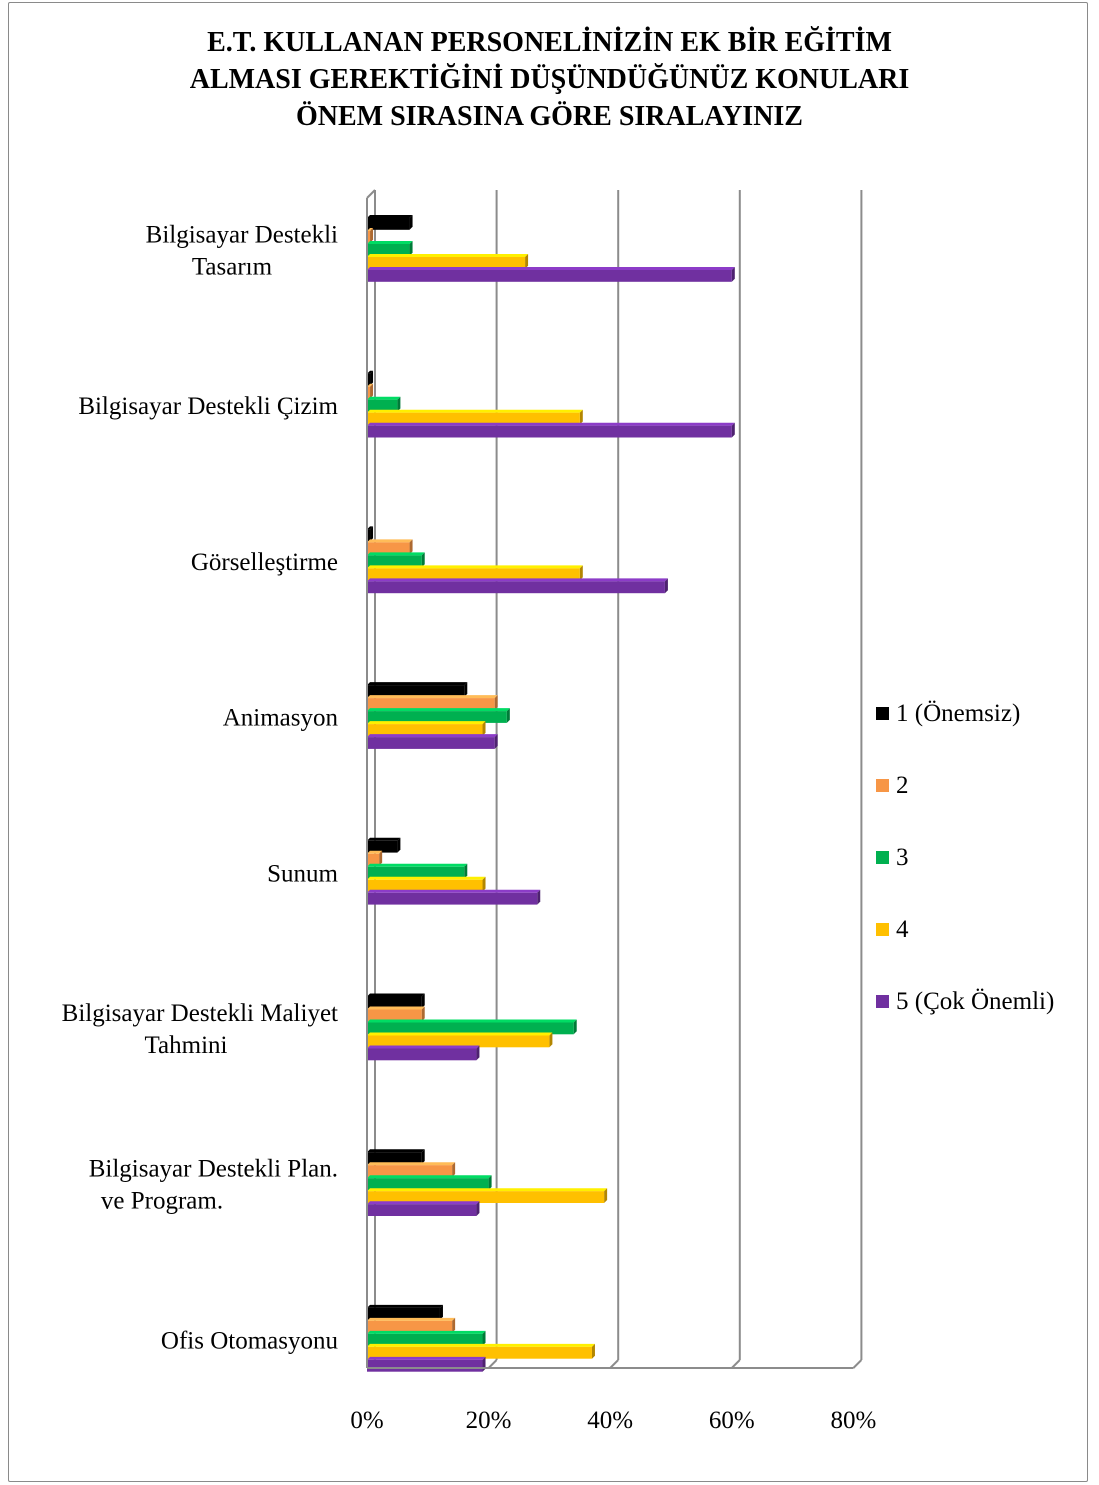 The image size is (1099, 1485). What do you see at coordinates (242, 235) in the screenshot?
I see `category-label-0-0: Bilgisayar Destekli` at bounding box center [242, 235].